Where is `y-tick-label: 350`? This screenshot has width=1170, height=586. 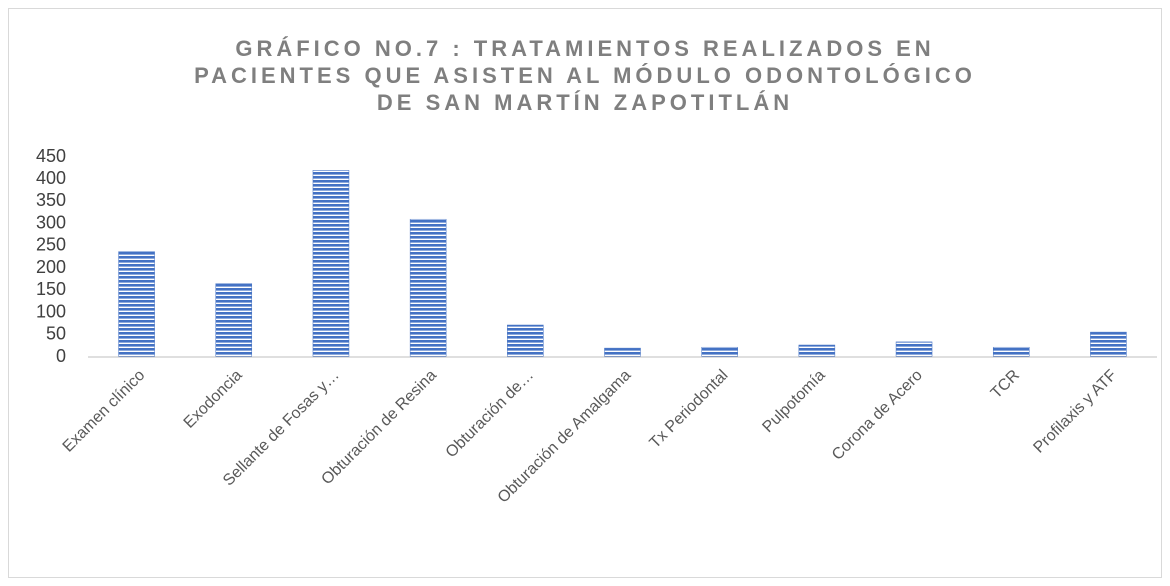 y-tick-label: 350 is located at coordinates (51, 200).